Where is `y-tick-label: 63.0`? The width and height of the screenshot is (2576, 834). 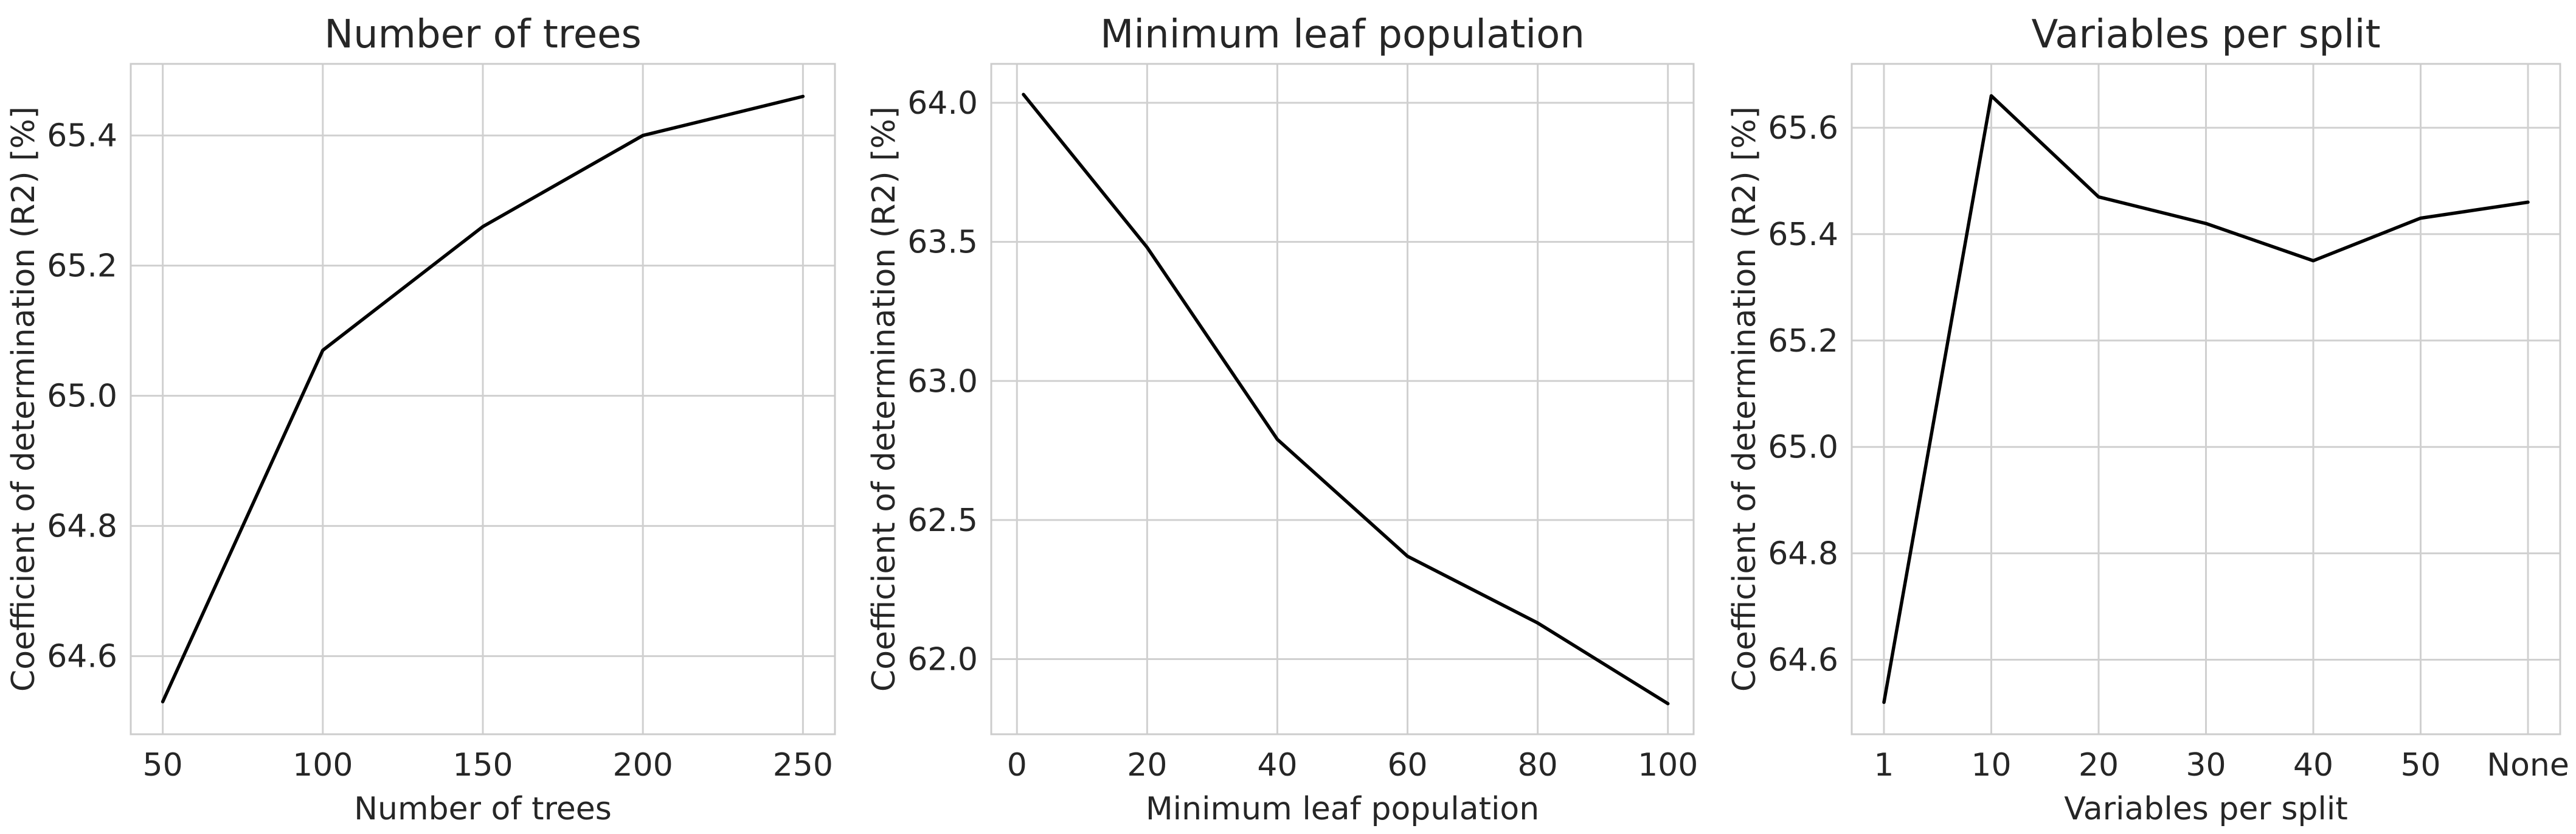
y-tick-label: 63.0 is located at coordinates (942, 382).